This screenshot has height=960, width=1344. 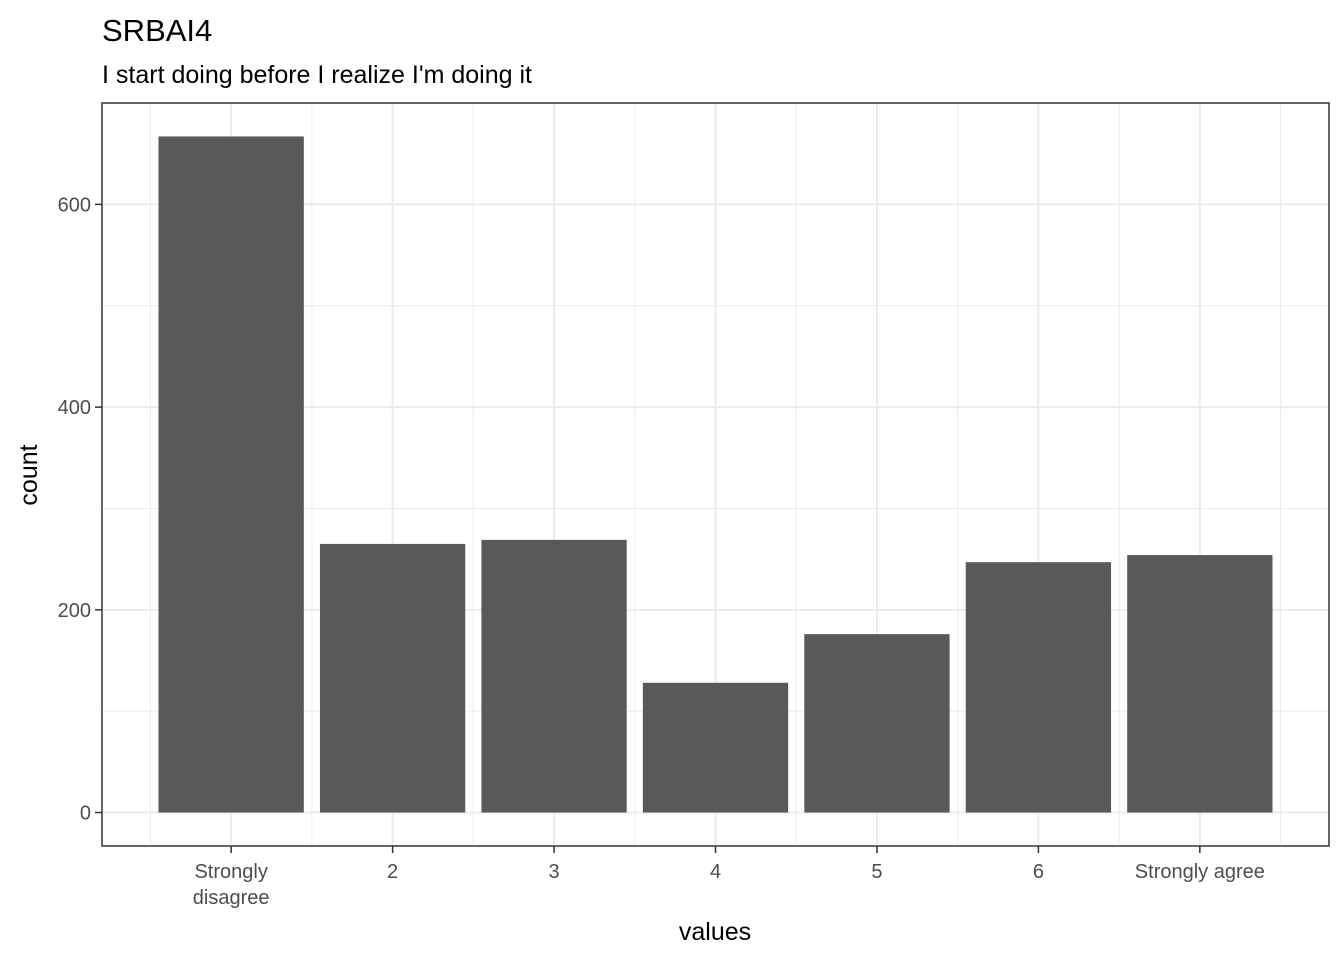 I want to click on x-axis-title: values, so click(x=715, y=932).